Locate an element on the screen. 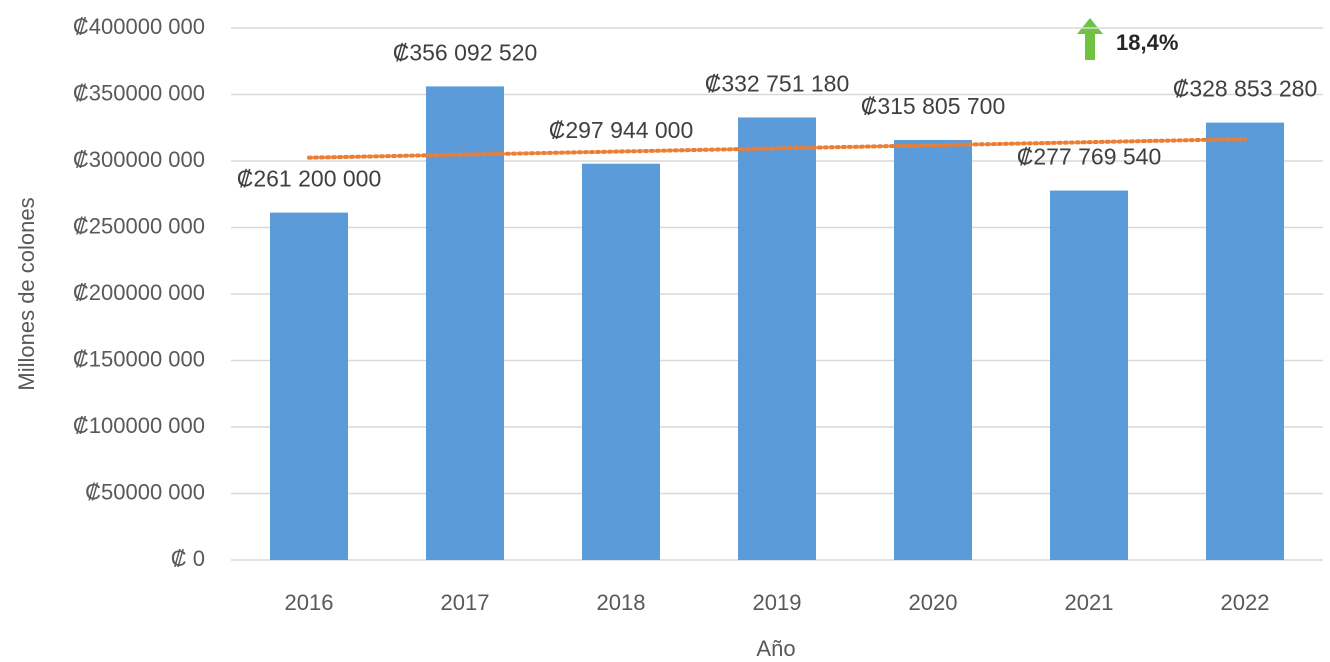 This screenshot has height=662, width=1330. y-tick-label: ₡150000 000 is located at coordinates (139, 358).